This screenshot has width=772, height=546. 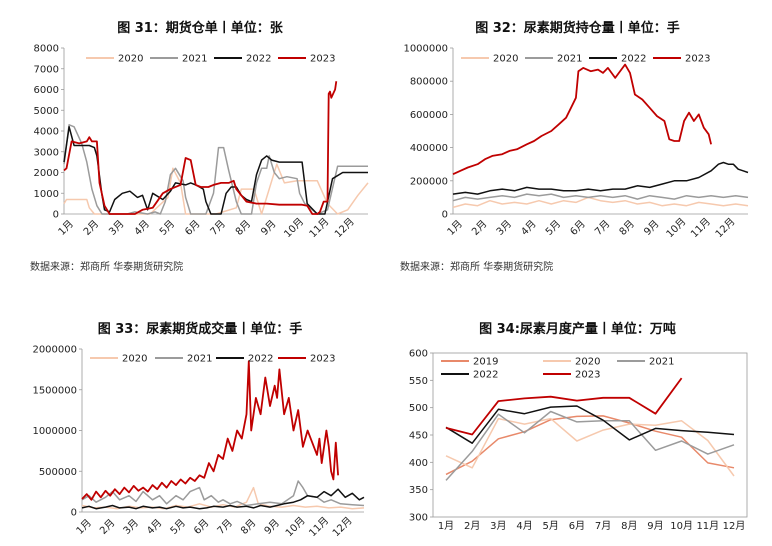 What do you see at coordinates (46, 90) in the screenshot?
I see `y-tick-label: 6000` at bounding box center [46, 90].